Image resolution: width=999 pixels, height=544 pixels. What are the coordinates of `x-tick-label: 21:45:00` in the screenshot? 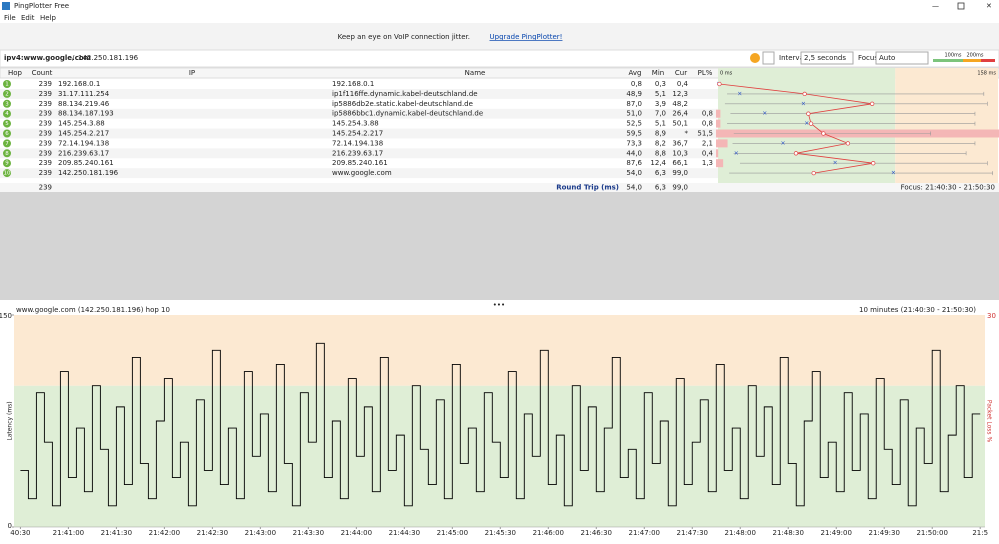 It's located at (452, 533).